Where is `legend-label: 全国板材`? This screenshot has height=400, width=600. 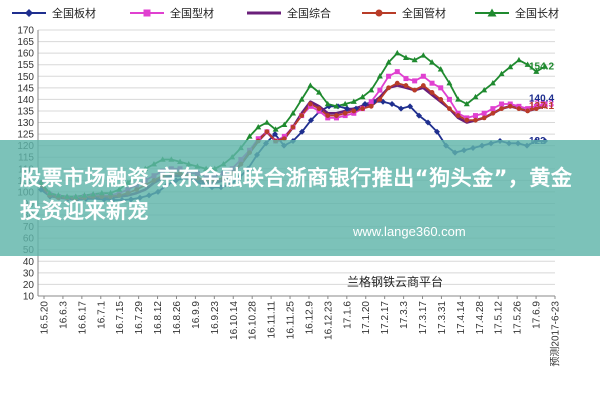
legend-label: 全国板材 is located at coordinates (74, 13).